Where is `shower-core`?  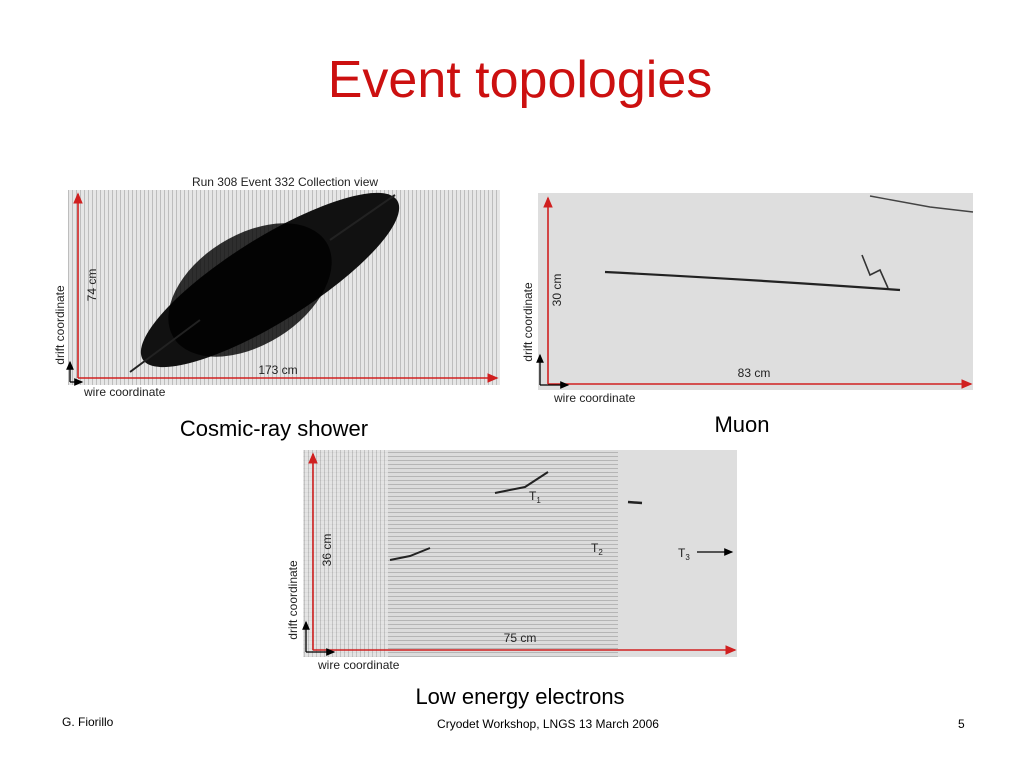 shower-core is located at coordinates (250, 290).